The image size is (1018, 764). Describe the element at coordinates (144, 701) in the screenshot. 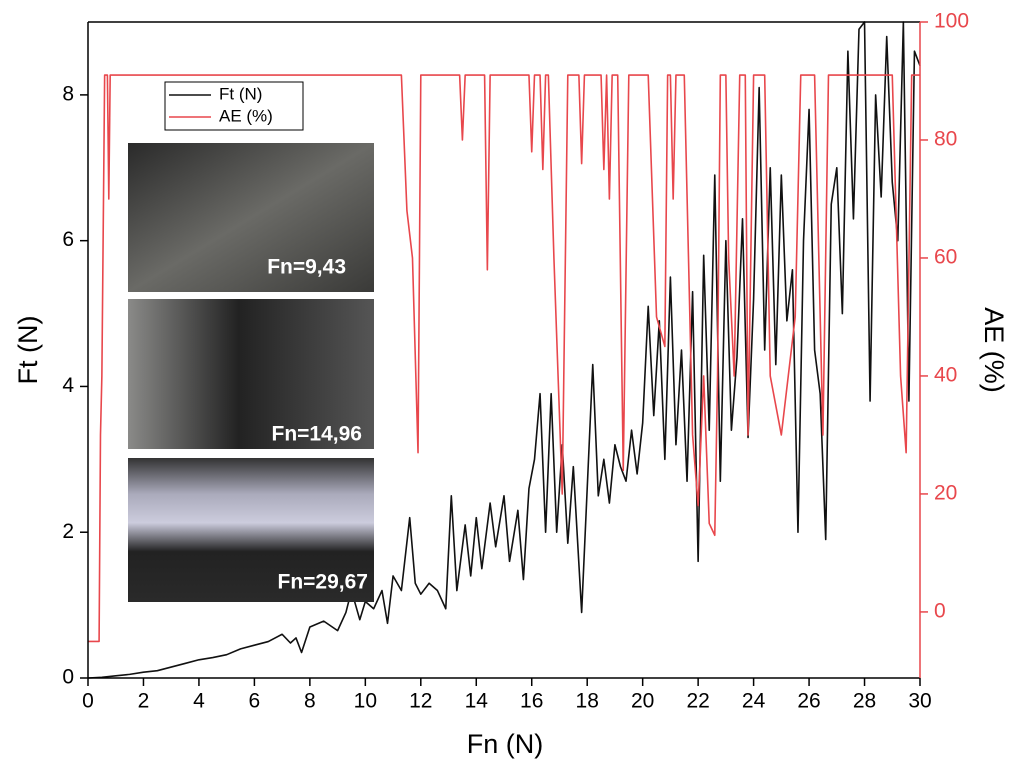

I see `x-tick-label: 2` at that location.